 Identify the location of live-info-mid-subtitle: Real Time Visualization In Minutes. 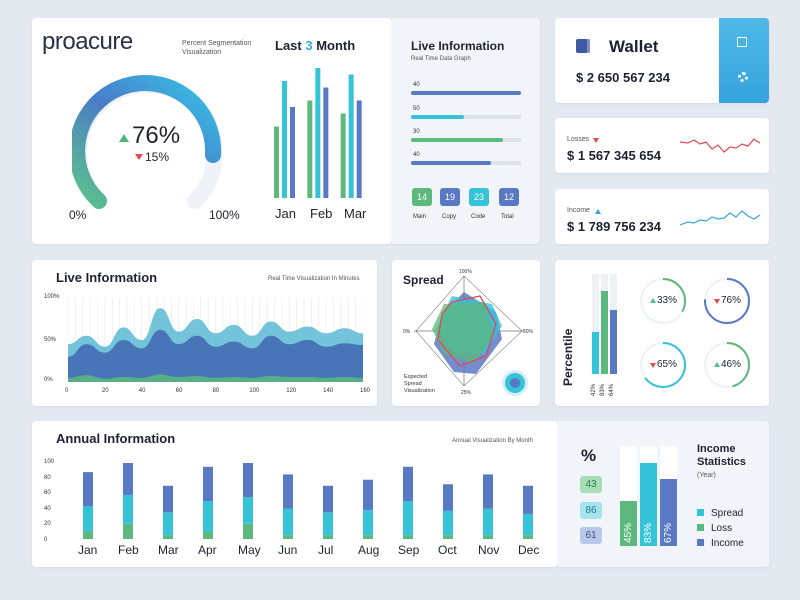
(314, 279).